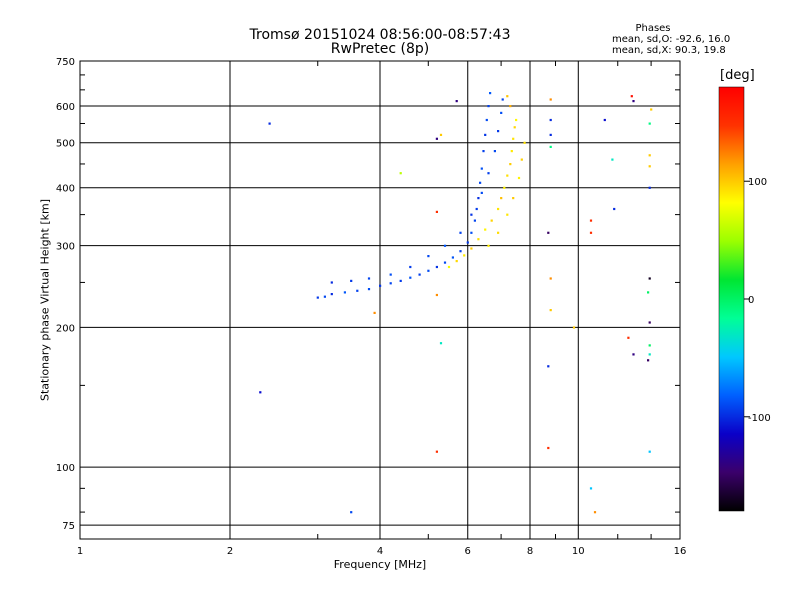  What do you see at coordinates (578, 551) in the screenshot?
I see `x-tick-label: 10` at bounding box center [578, 551].